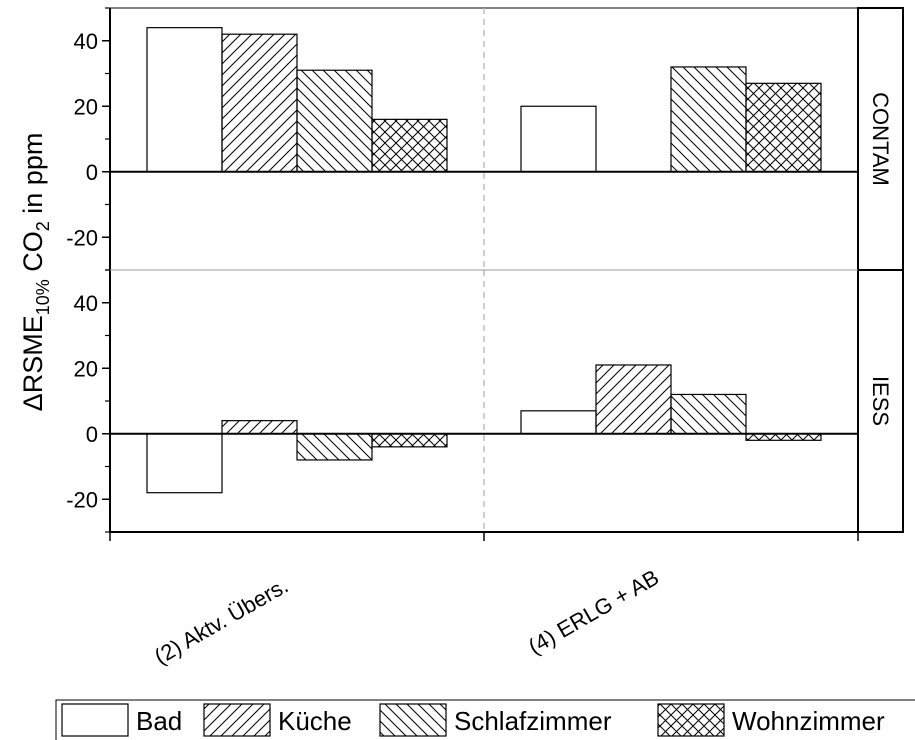 The height and width of the screenshot is (740, 915). Describe the element at coordinates (808, 721) in the screenshot. I see `legend-label-wohnzimmer: Wohnzimmer` at that location.